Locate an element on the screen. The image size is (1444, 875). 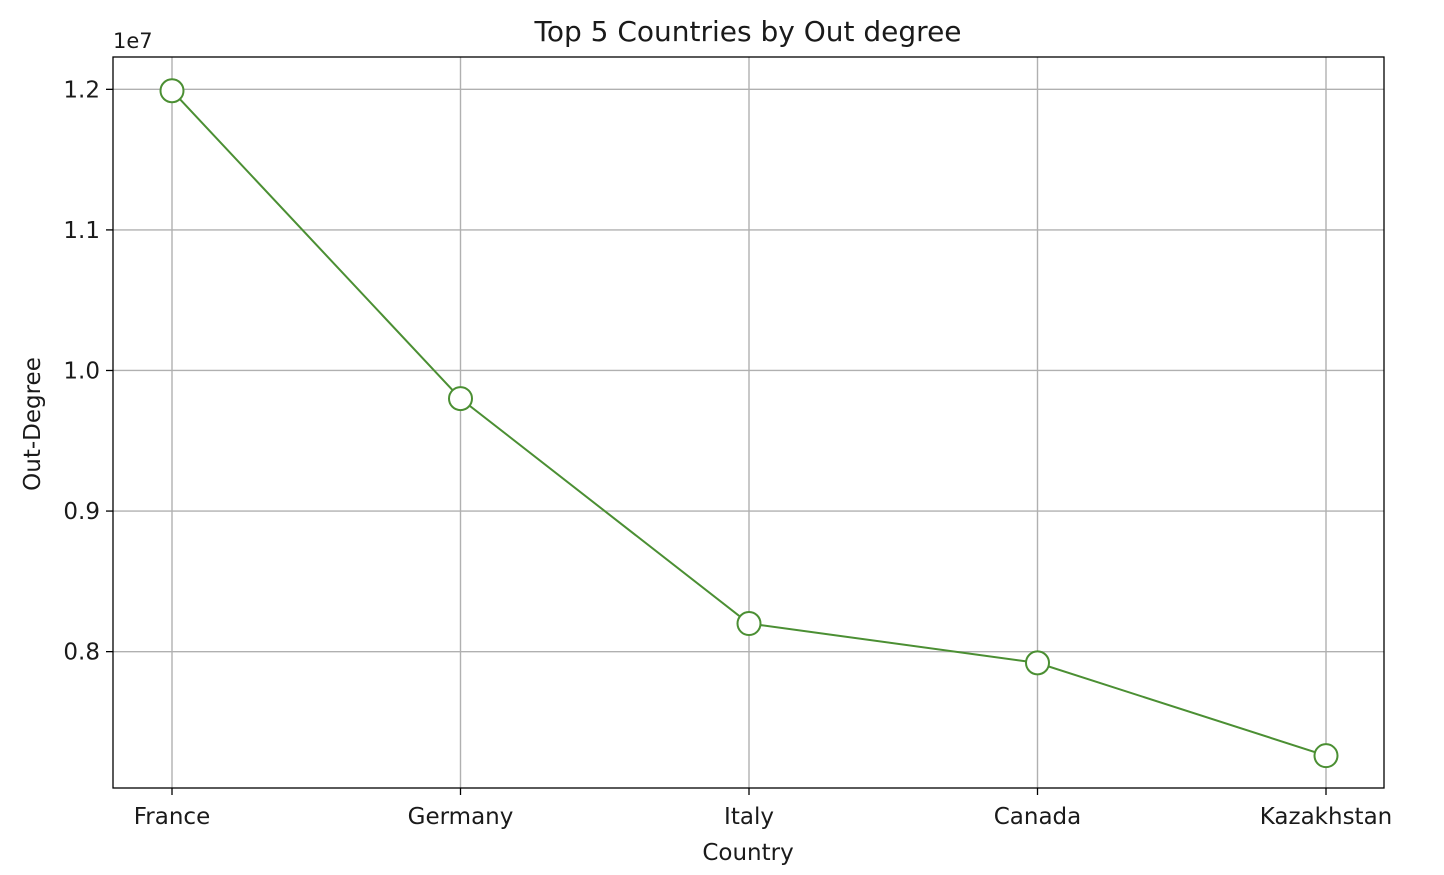
x-tick-label: Italy is located at coordinates (749, 817).